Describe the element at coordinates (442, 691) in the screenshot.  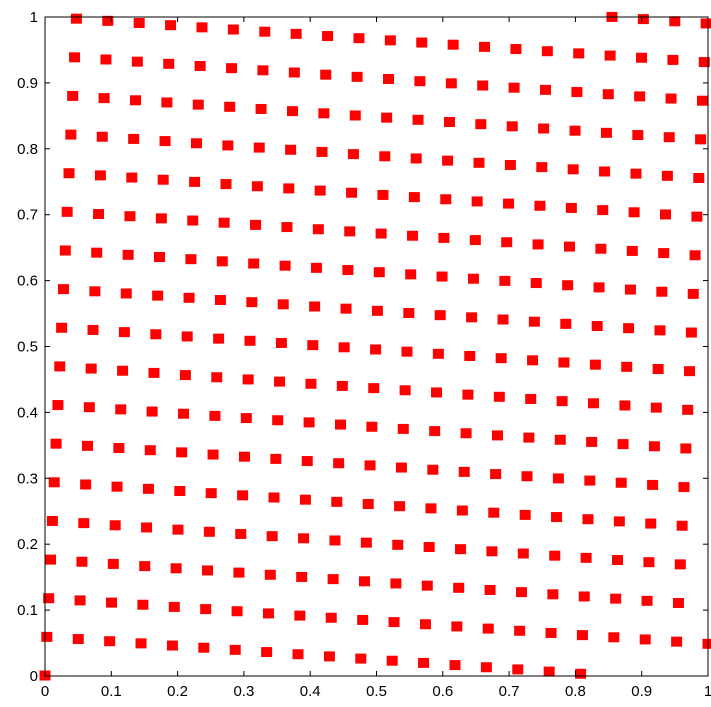
I see `x-tick-label: 0.6` at that location.